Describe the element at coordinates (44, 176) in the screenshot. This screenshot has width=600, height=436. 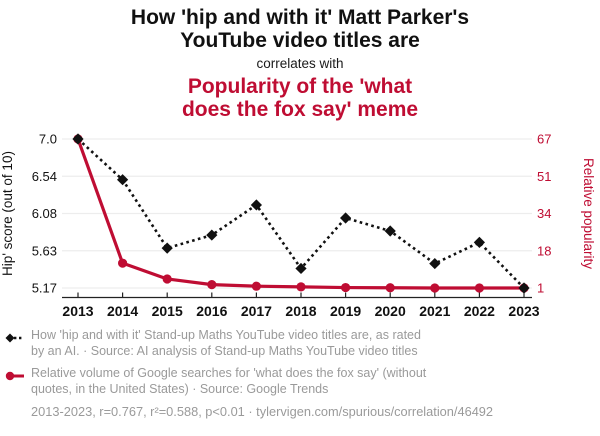
I see `left-tick-label: 6.54` at that location.